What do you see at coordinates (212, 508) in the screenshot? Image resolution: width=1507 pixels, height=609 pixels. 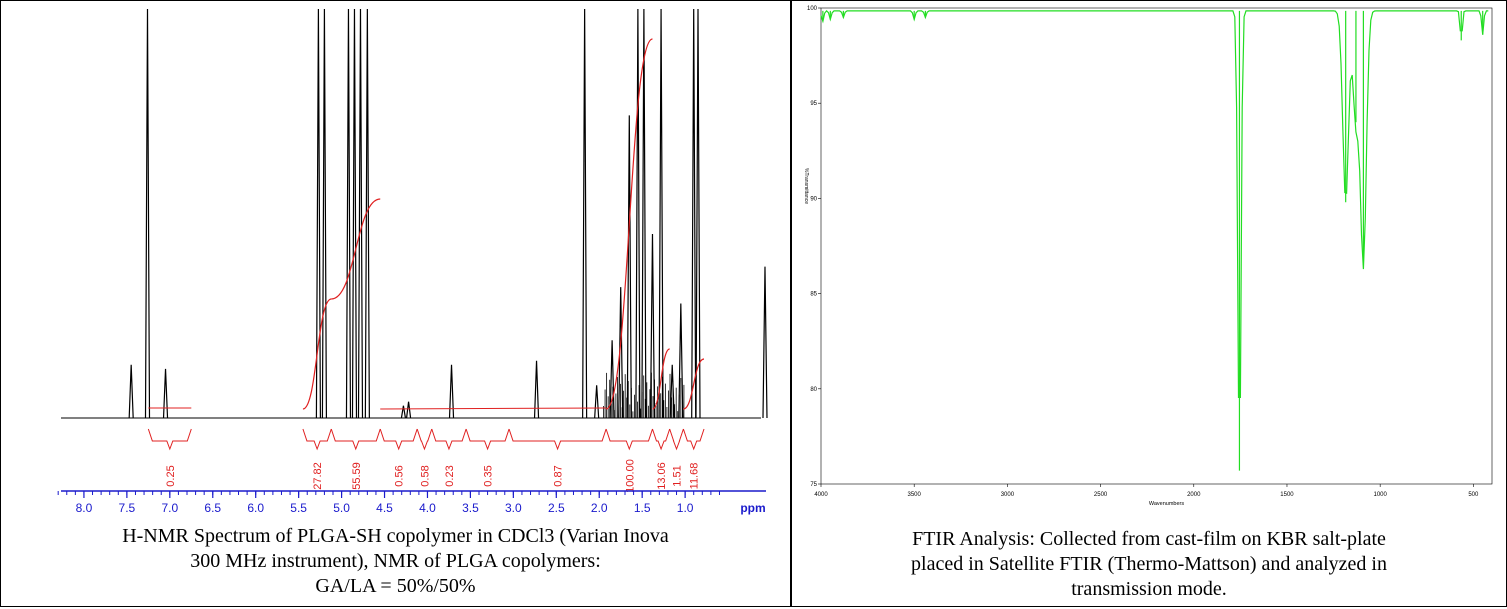 I see `nmr-x-tick-label: 6.5` at bounding box center [212, 508].